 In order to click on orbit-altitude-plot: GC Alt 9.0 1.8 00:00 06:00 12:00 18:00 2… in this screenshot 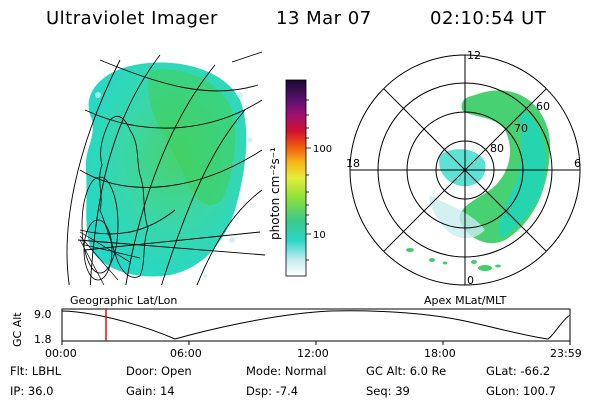, I will do `click(296, 334)`.